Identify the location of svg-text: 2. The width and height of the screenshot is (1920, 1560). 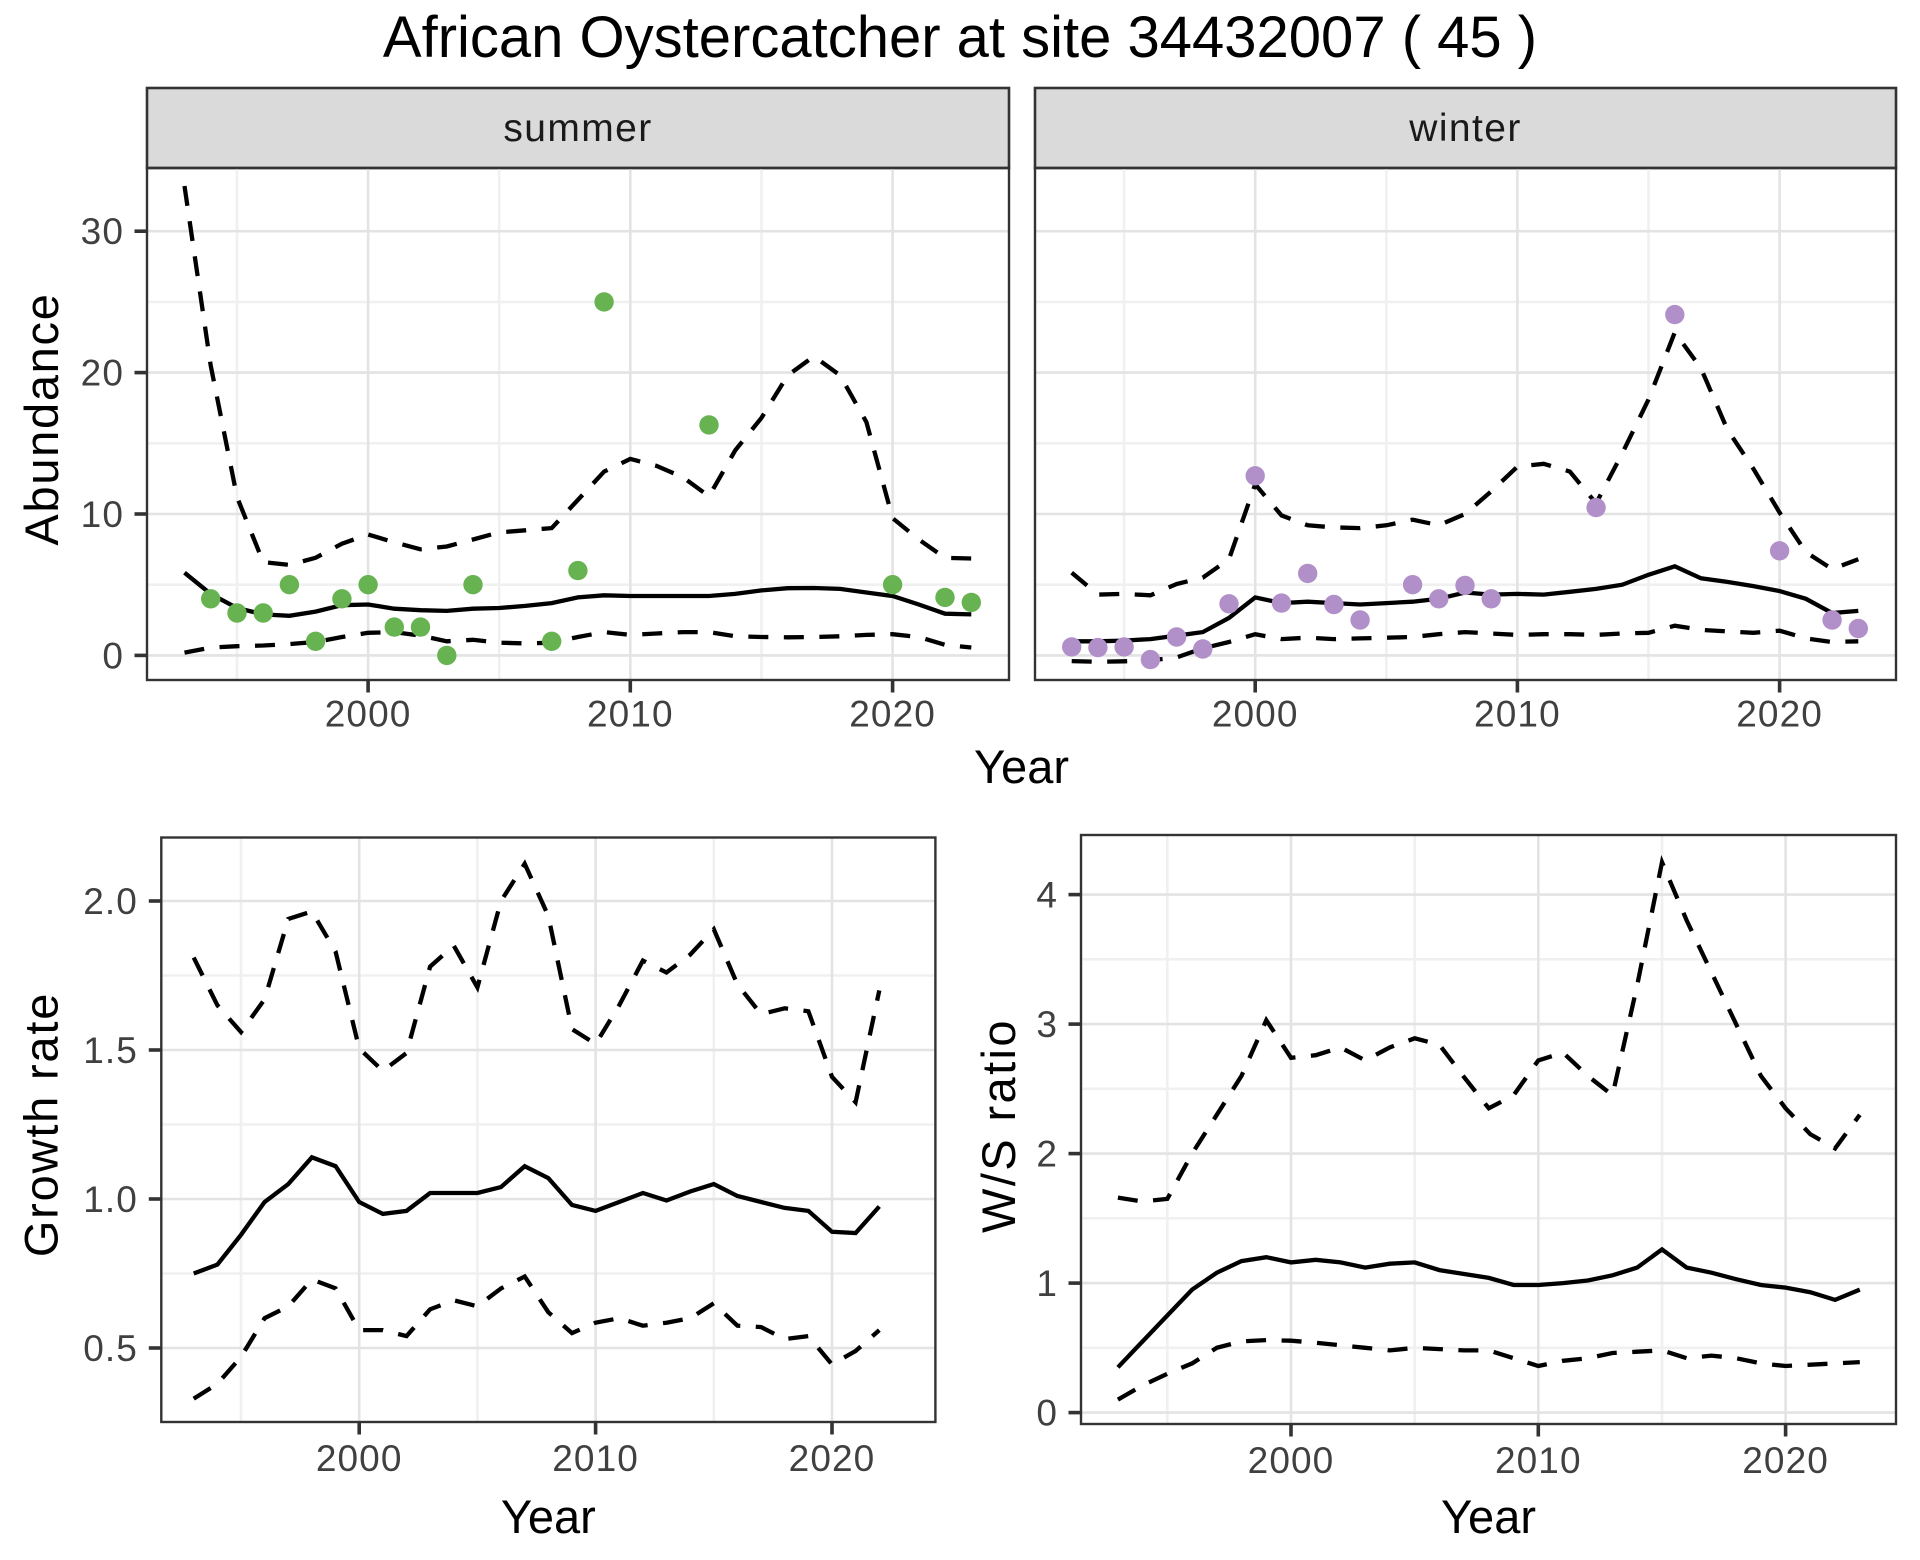
(1047, 1154).